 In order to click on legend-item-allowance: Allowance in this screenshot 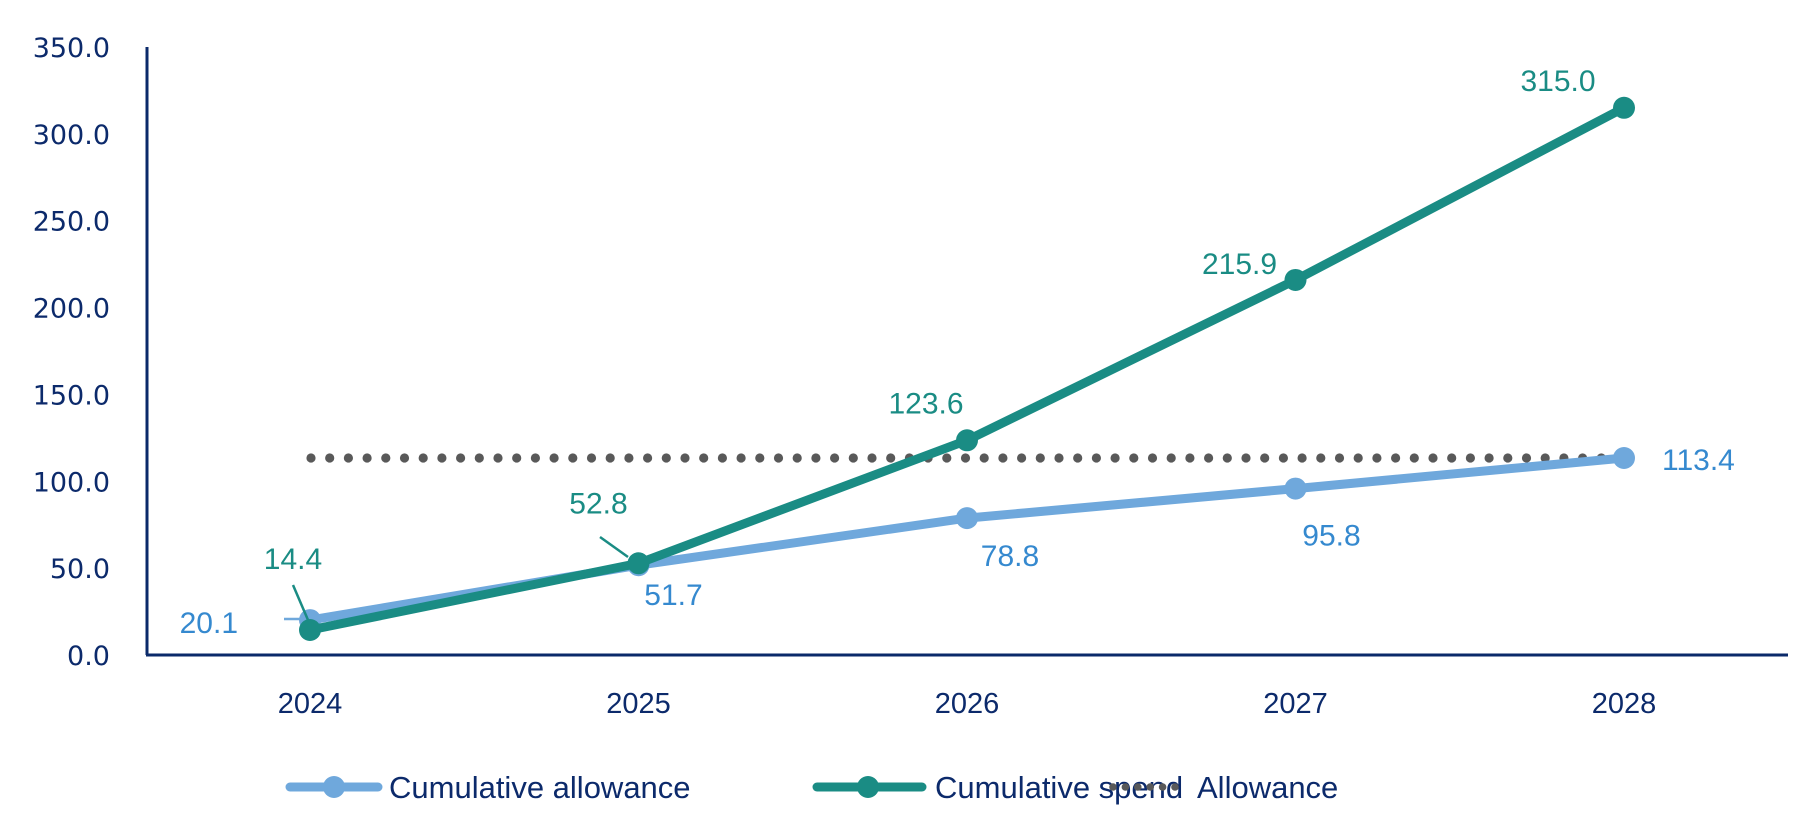, I will do `click(1223, 787)`.